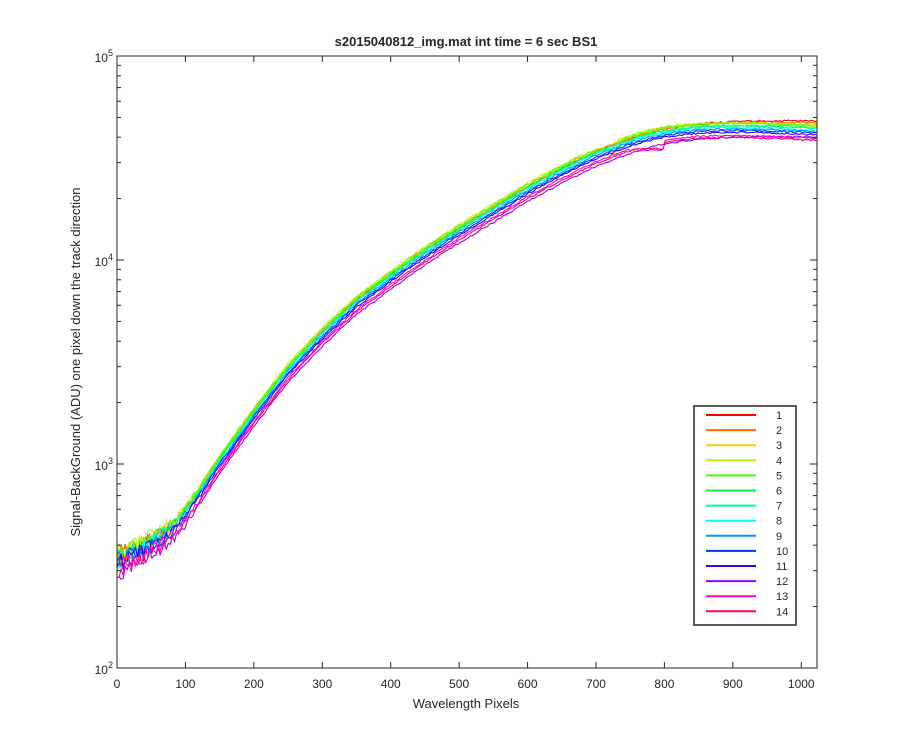 Image resolution: width=900 pixels, height=750 pixels. I want to click on y-tick-label: 10³, so click(104, 464).